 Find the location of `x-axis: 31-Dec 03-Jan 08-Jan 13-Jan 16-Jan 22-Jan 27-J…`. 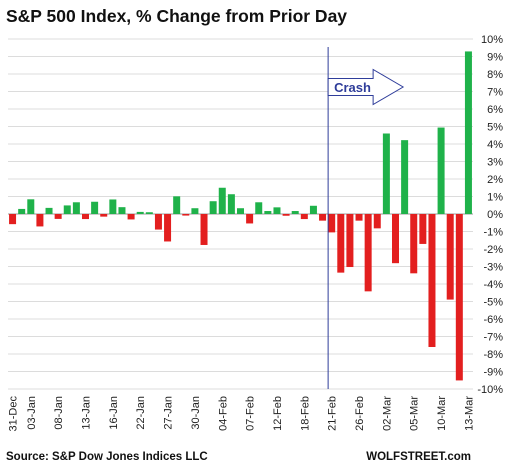

x-axis: 31-Dec 03-Jan 08-Jan 13-Jan 16-Jan 22-Jan 27-J… is located at coordinates (242, 414).